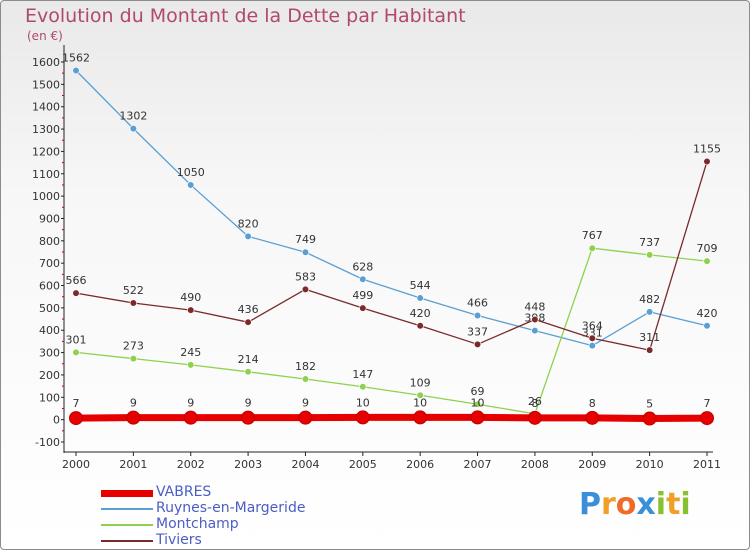  What do you see at coordinates (133, 346) in the screenshot?
I see `data-label: 273` at bounding box center [133, 346].